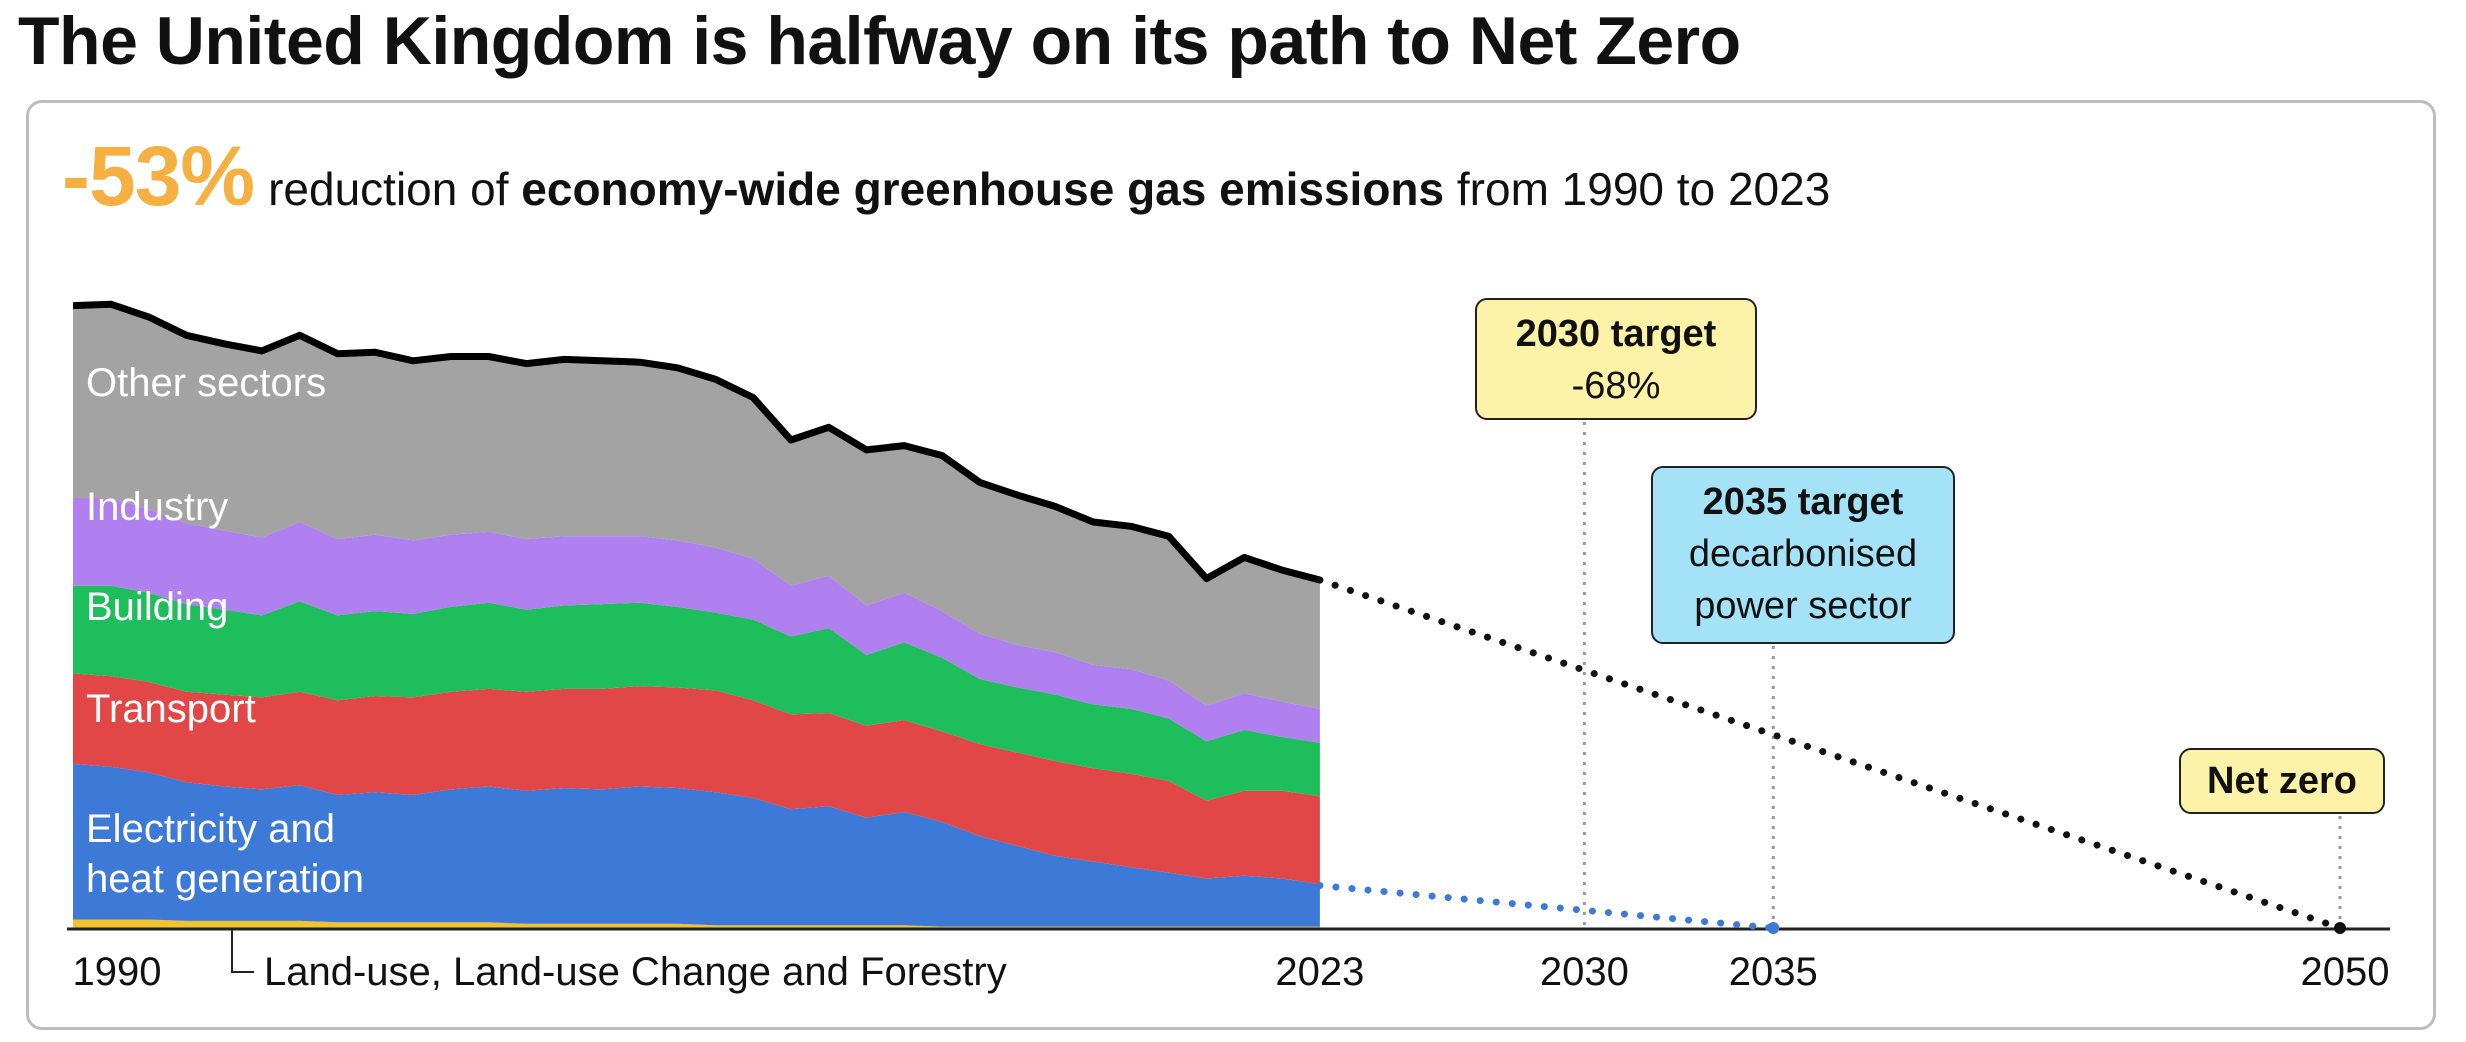 The width and height of the screenshot is (2466, 1042). What do you see at coordinates (983, 189) in the screenshot?
I see `headline-text-bold: economy-wide greenhouse gas emissions` at bounding box center [983, 189].